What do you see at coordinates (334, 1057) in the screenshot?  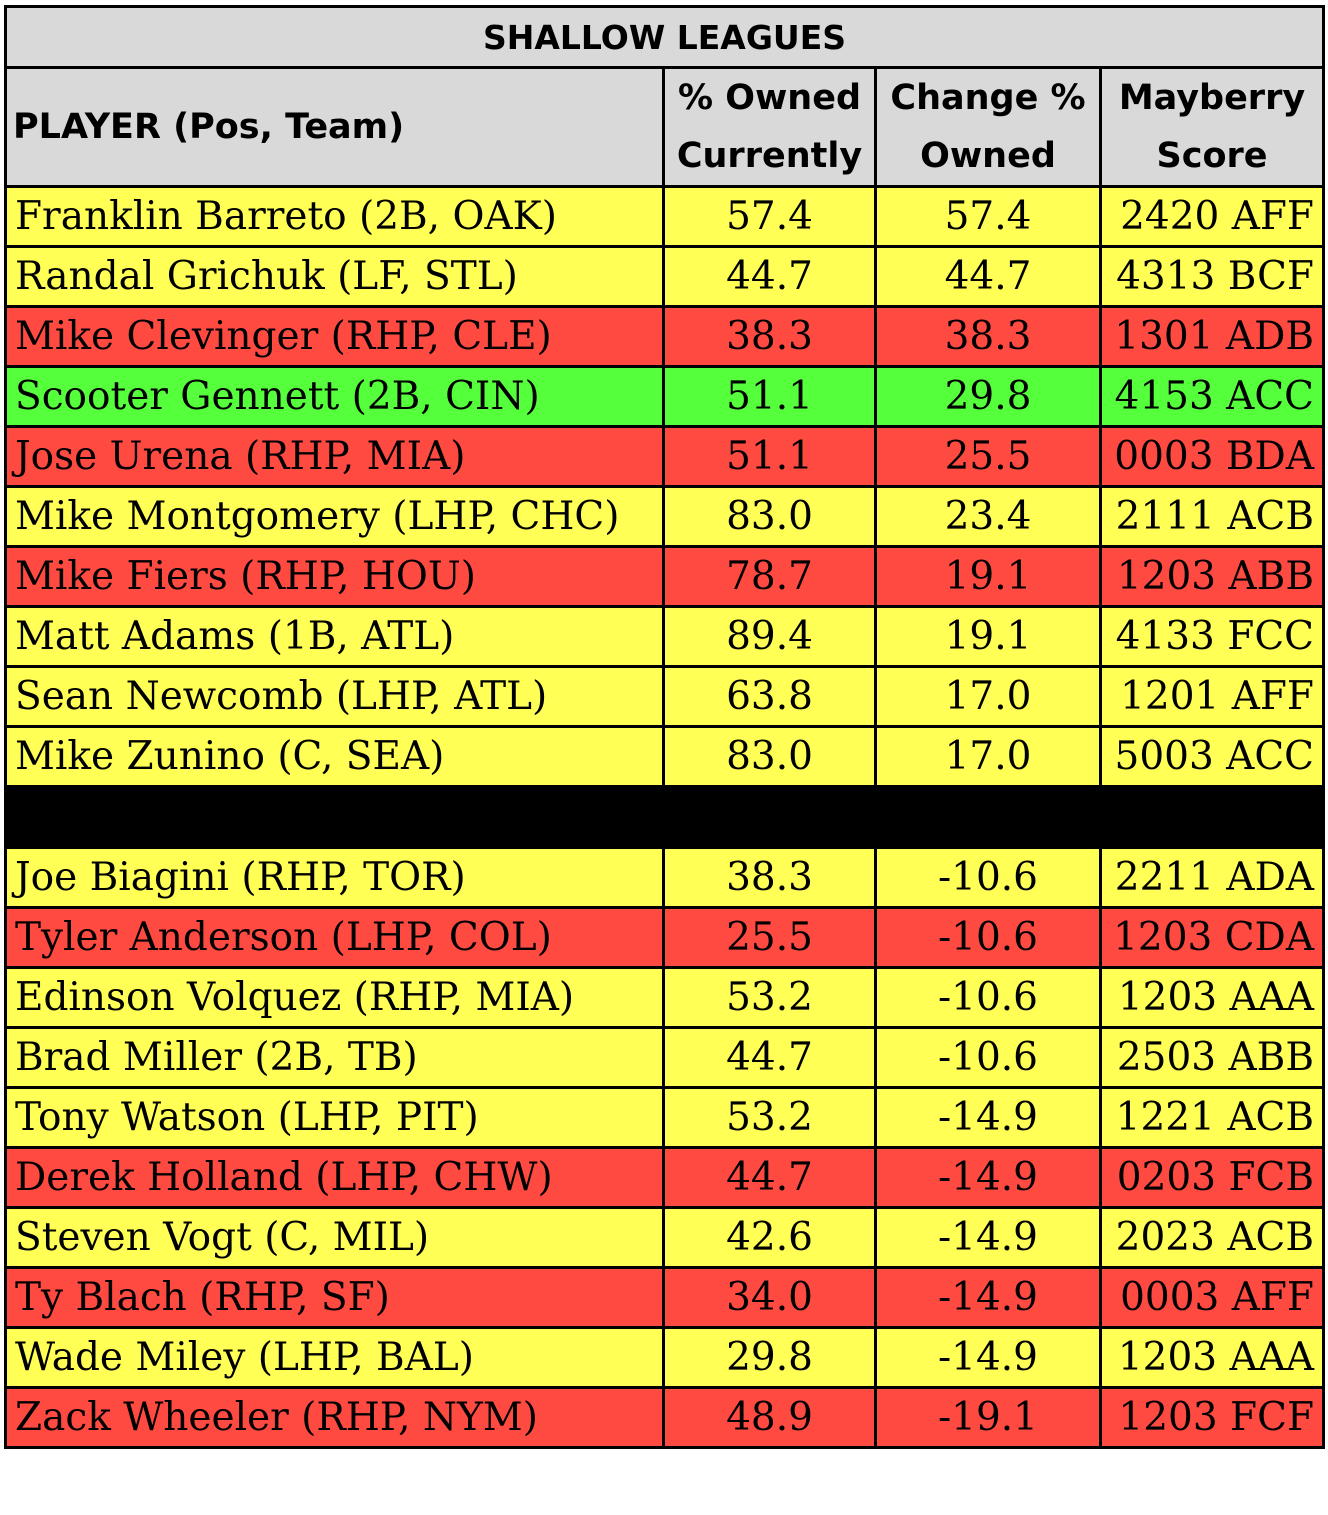 I see `player-name-cell: Brad Miller (2B, TB)` at bounding box center [334, 1057].